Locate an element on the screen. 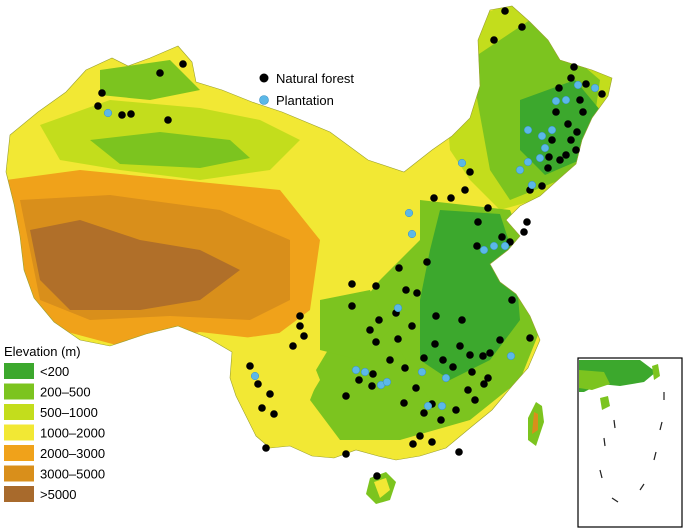  elevation-dzungaria is located at coordinates (150, 80).